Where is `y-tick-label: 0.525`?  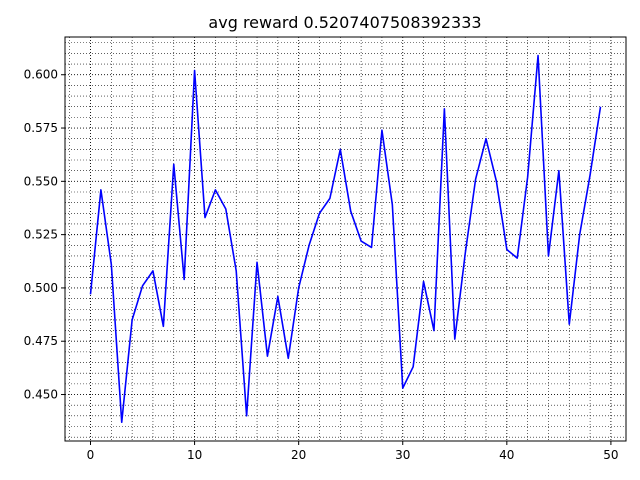 y-tick-label: 0.525 is located at coordinates (41, 235).